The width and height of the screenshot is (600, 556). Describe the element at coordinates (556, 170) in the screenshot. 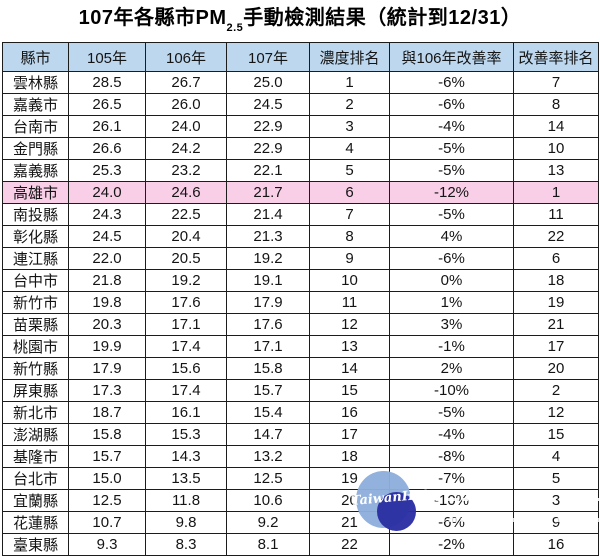

I see `cell-improvement-rank: 13` at that location.